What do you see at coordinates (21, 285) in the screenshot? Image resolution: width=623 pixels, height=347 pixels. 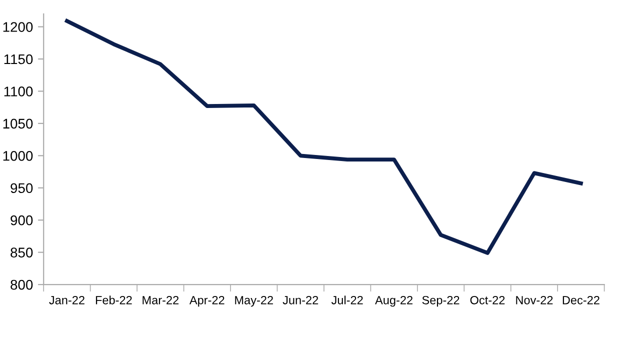 I see `y-tick-label: 800` at bounding box center [21, 285].